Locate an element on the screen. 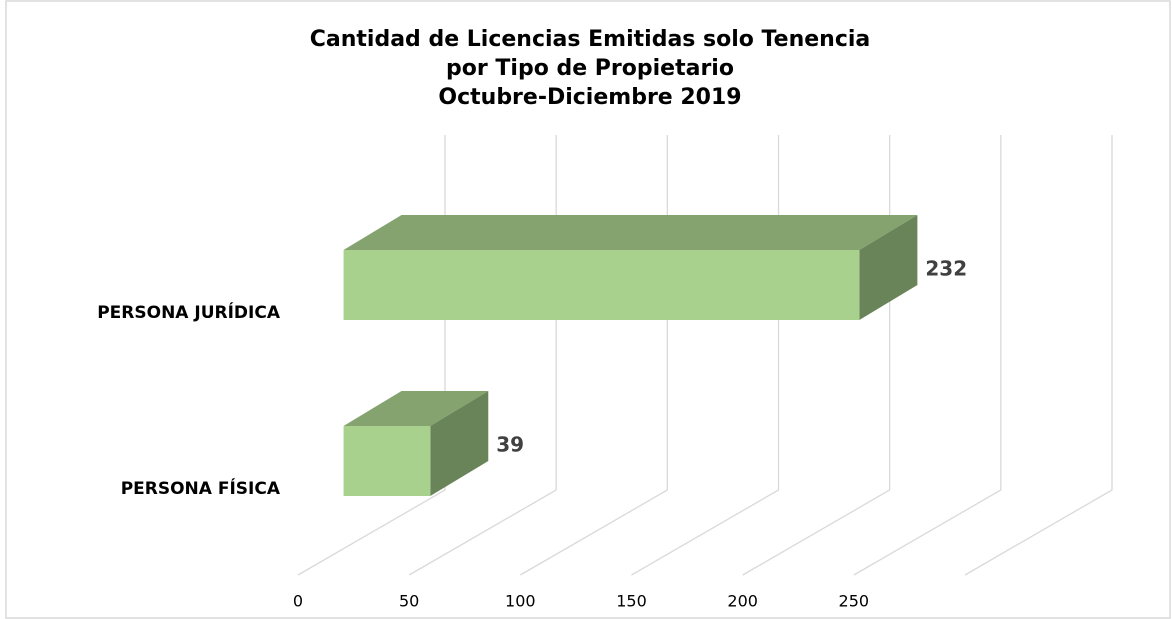 The image size is (1172, 619). chart-title: por Tipo de Propietario is located at coordinates (590, 68).